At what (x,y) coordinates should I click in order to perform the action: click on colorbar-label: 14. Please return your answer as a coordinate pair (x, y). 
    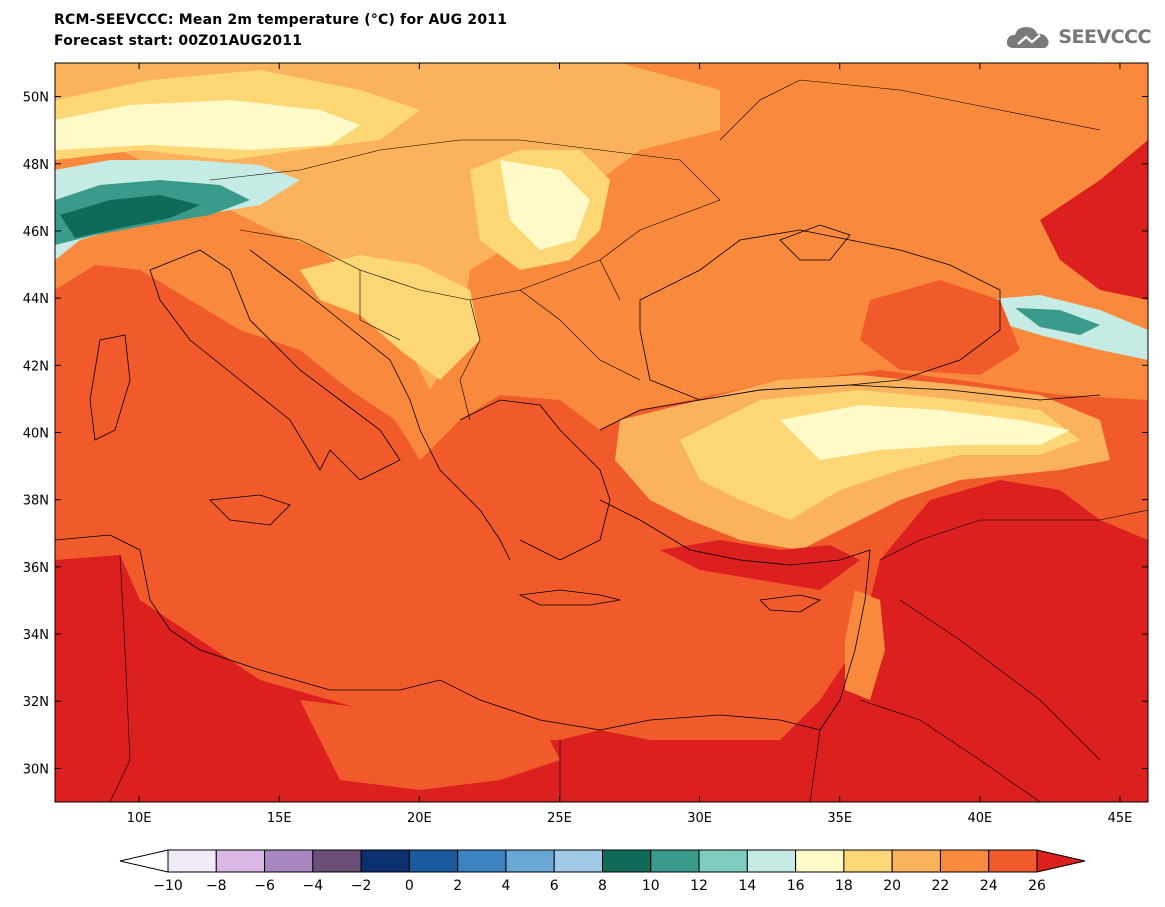
    Looking at the image, I should click on (747, 886).